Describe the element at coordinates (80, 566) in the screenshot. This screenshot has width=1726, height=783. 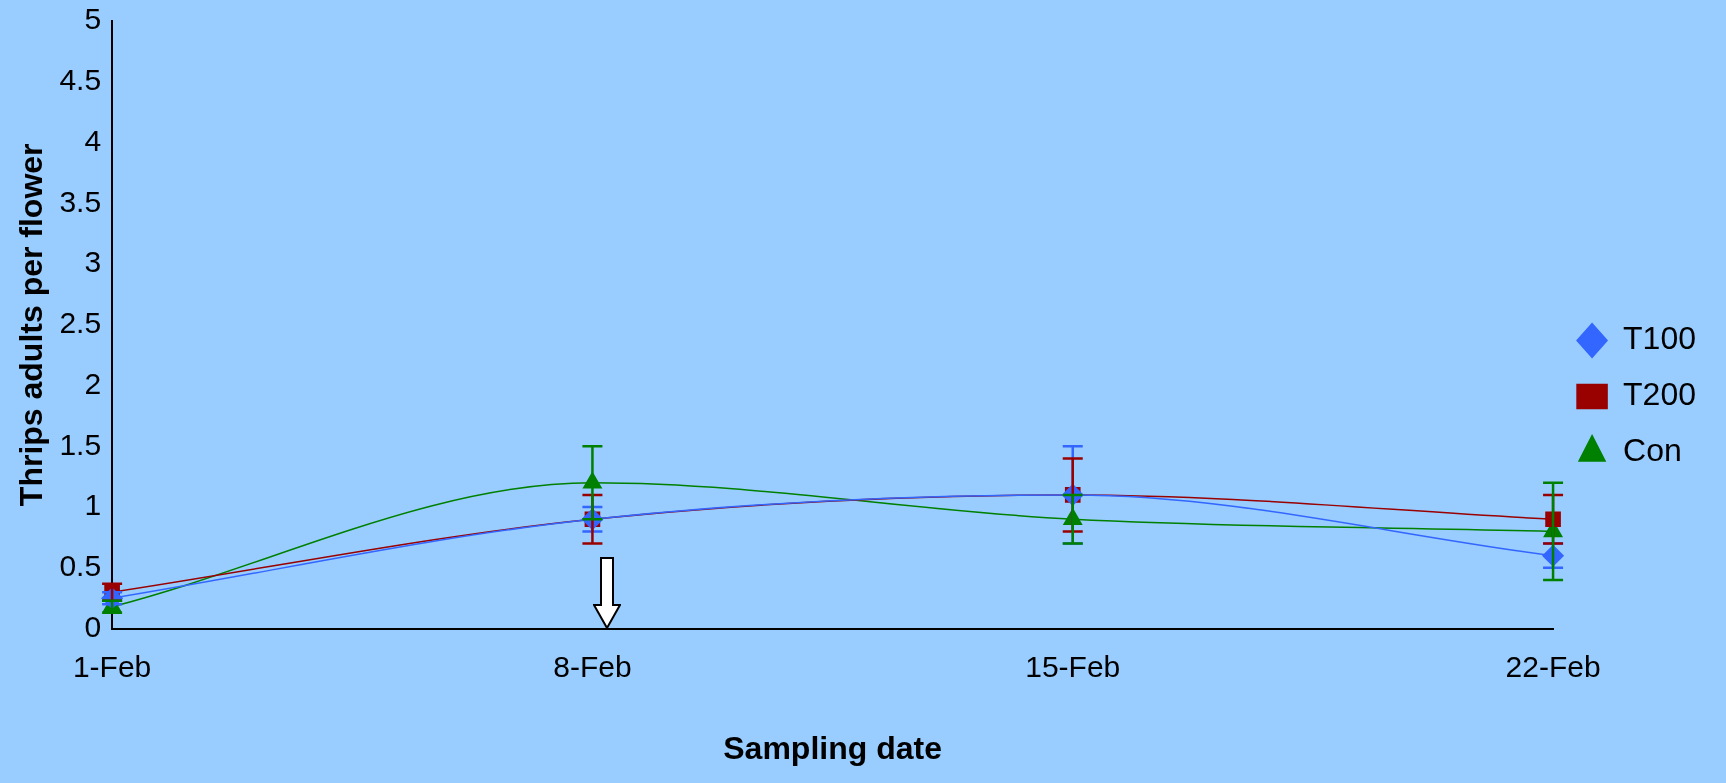
I see `y-tick-label: 0.5` at that location.